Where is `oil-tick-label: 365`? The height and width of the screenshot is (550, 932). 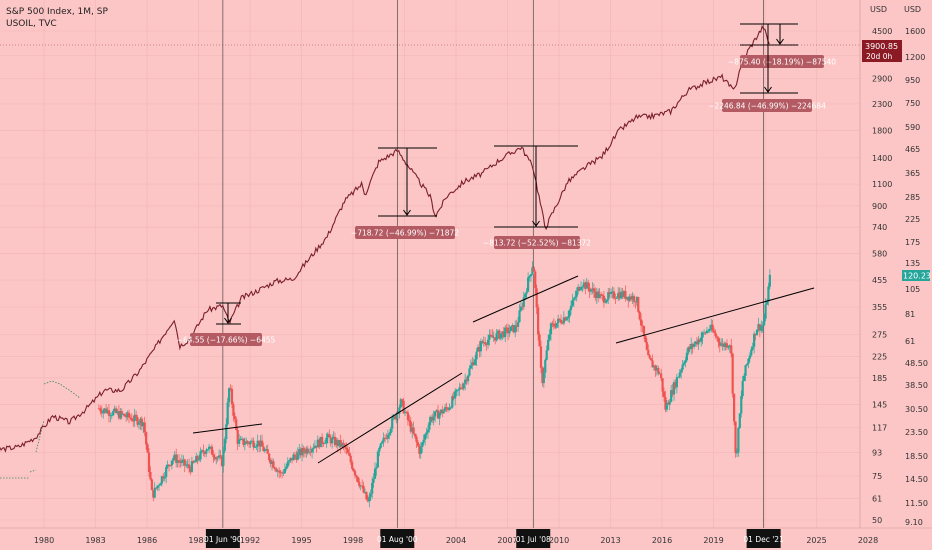 oil-tick-label: 365 is located at coordinates (912, 173).